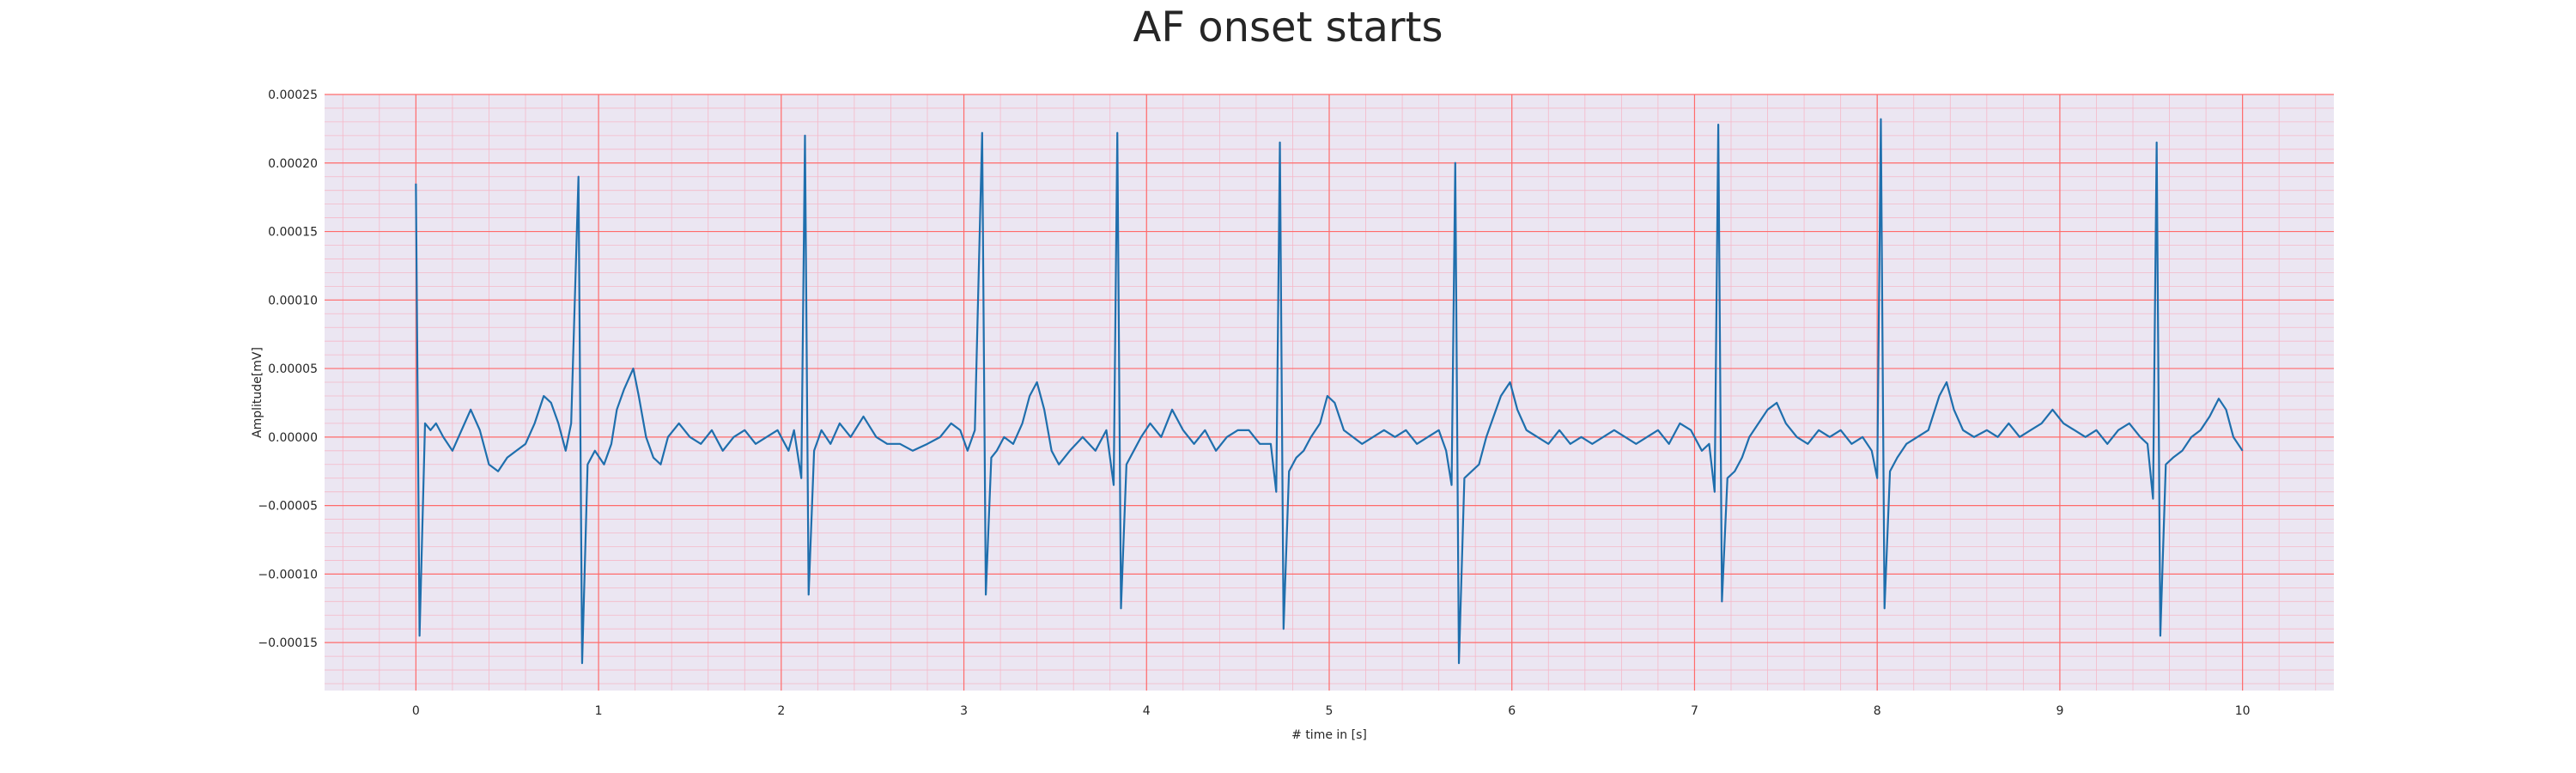 This screenshot has width=2576, height=773. I want to click on x-tick-label: 3, so click(964, 711).